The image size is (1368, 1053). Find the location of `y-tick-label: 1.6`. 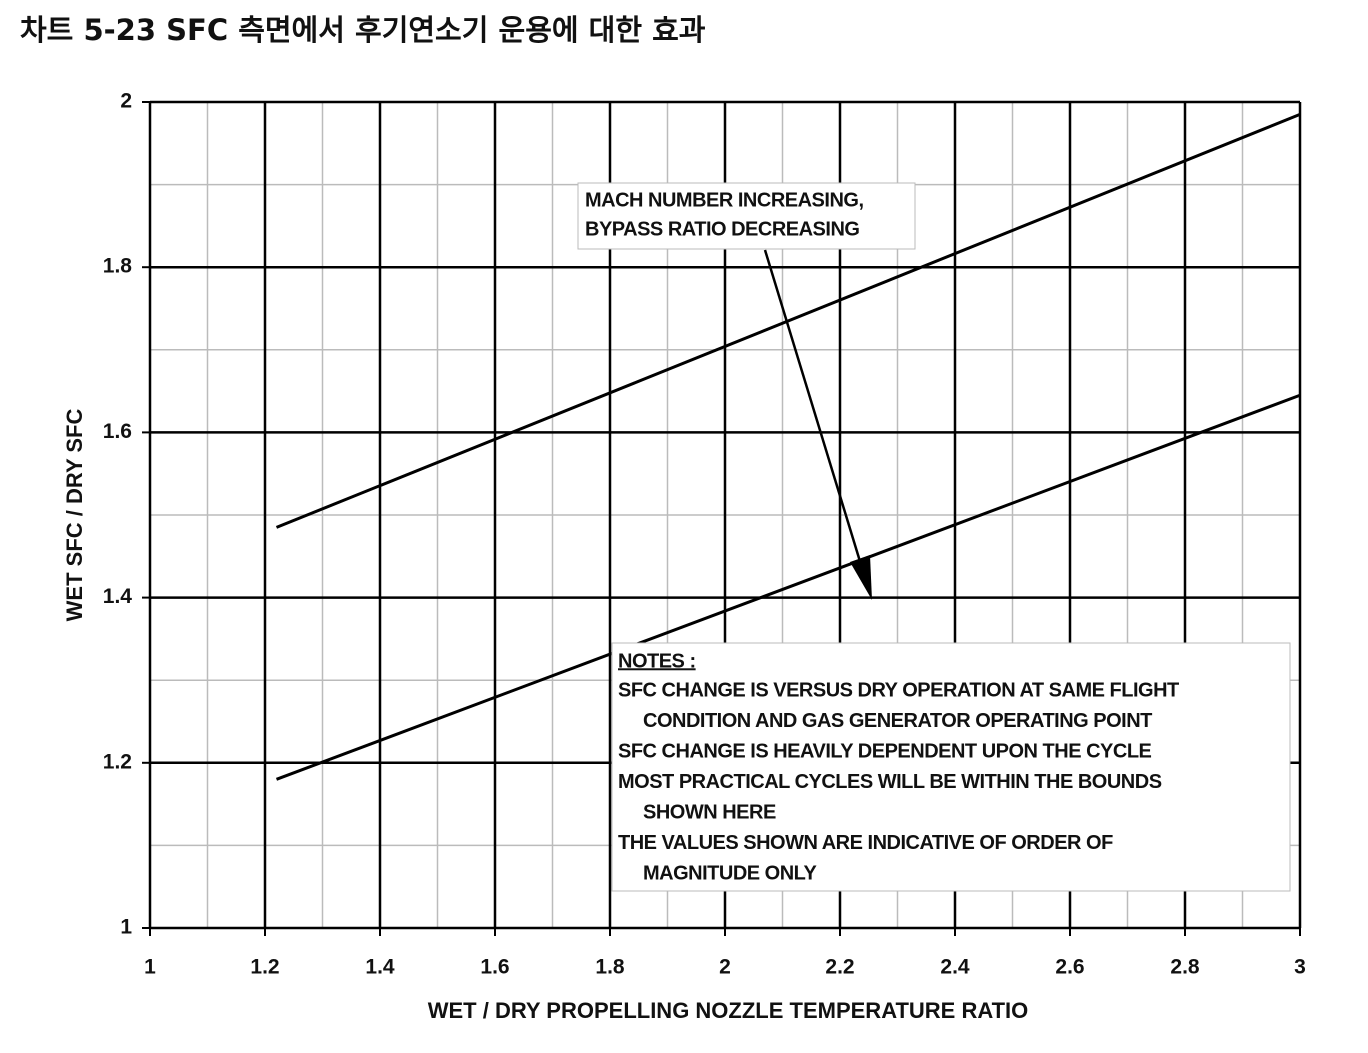

y-tick-label: 1.6 is located at coordinates (117, 431).